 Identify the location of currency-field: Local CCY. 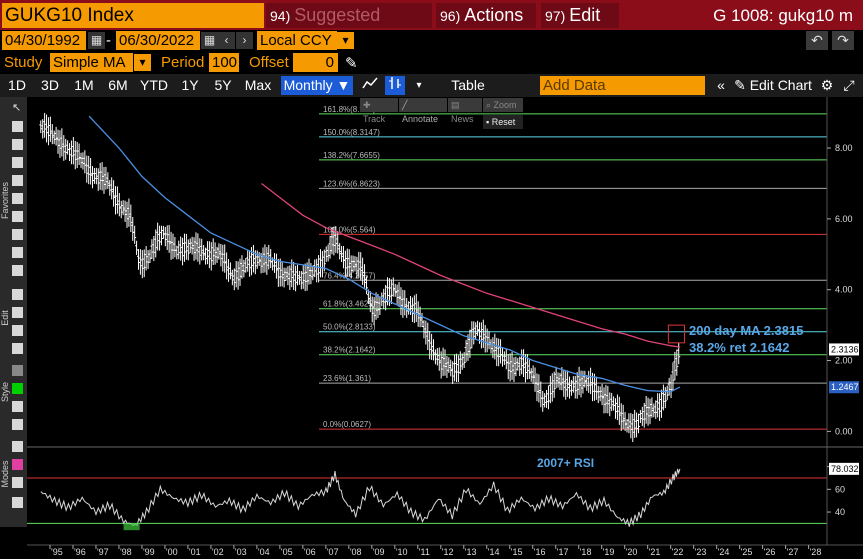
(297, 40).